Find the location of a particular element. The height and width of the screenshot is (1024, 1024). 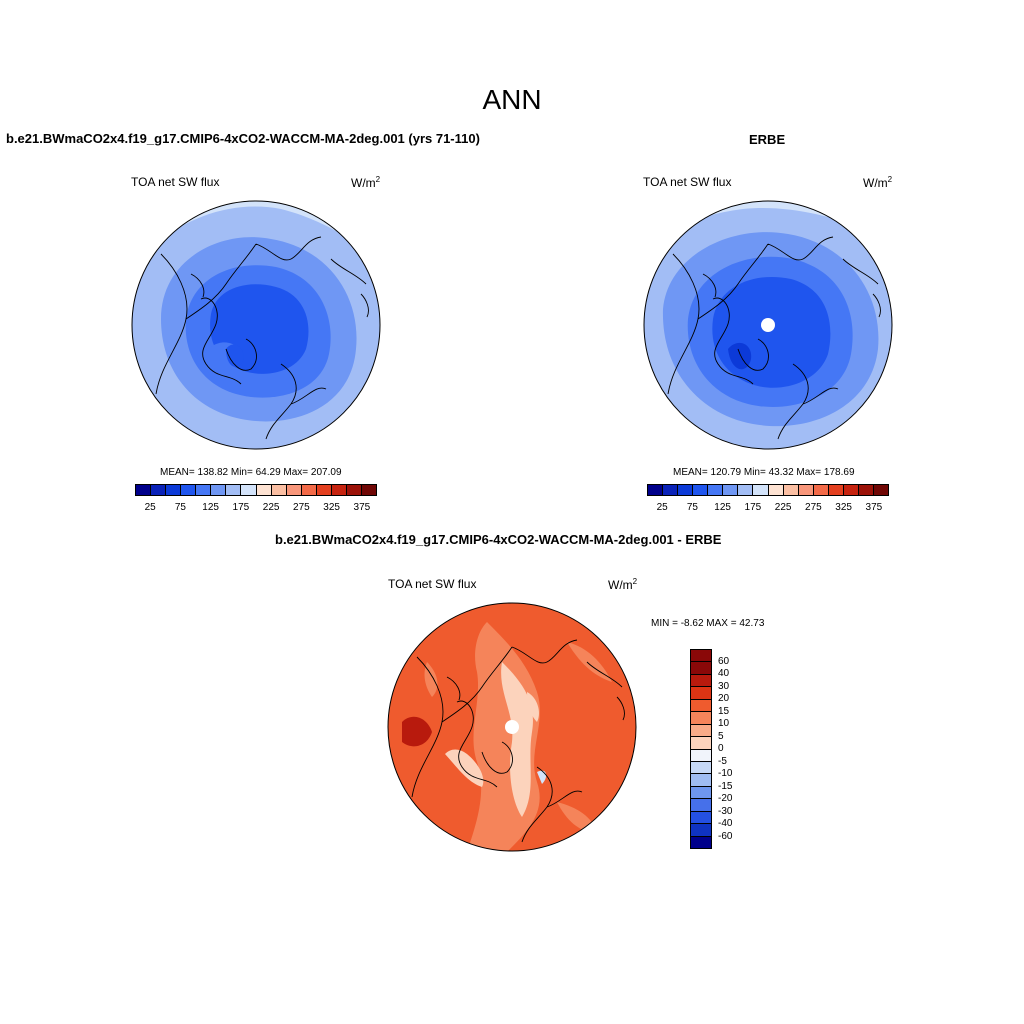

panel-2-stats: MEAN= 120.79 Min= 43.32 Max= 178.69 is located at coordinates (764, 472).